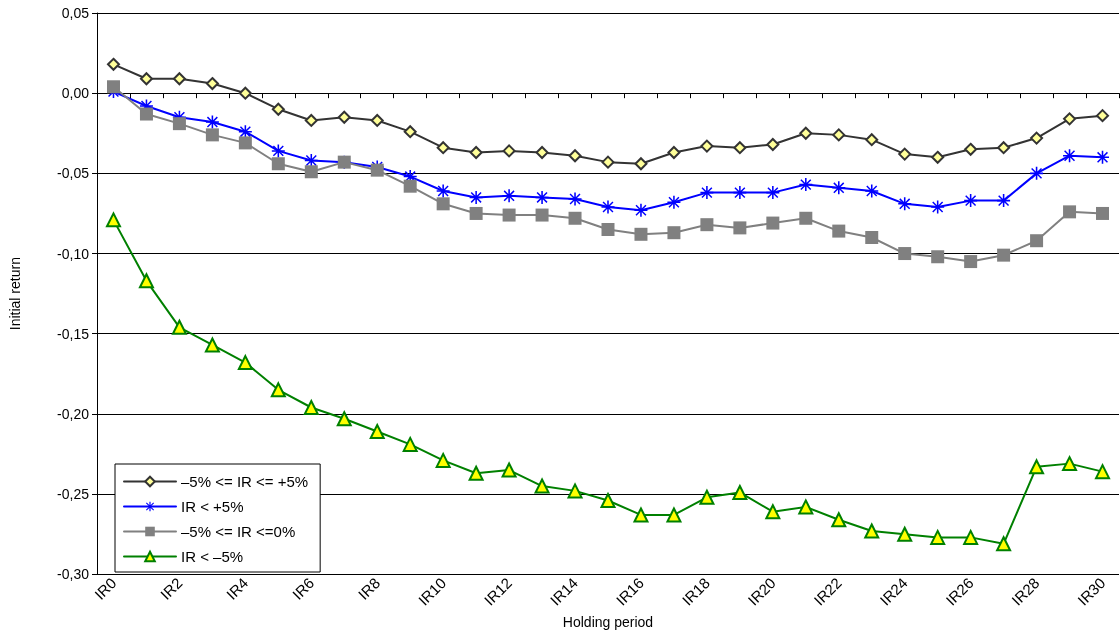 Image resolution: width=1120 pixels, height=634 pixels. I want to click on y-tick-label: -0,25, so click(73, 494).